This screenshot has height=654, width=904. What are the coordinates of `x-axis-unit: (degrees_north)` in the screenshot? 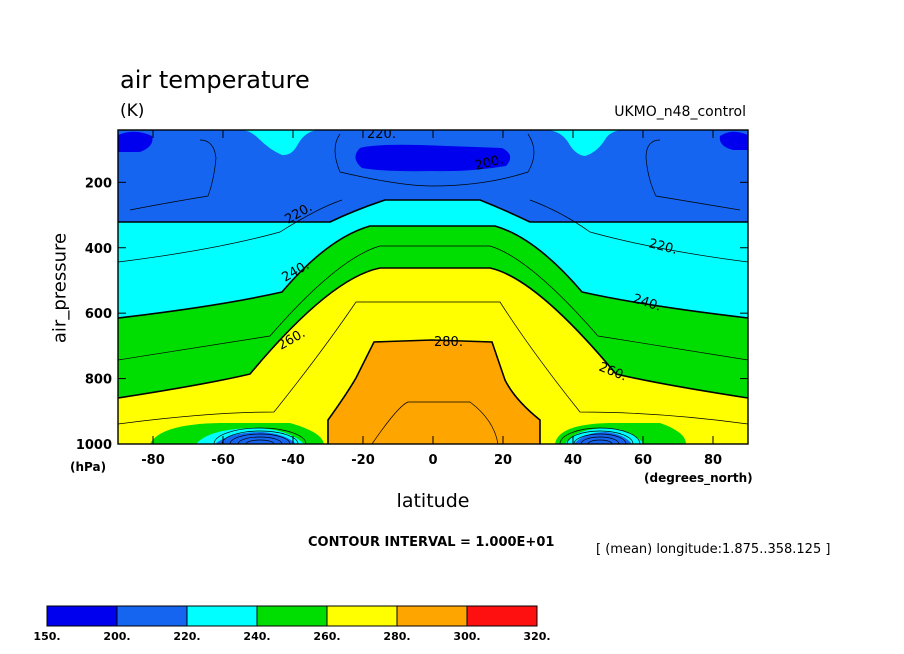 It's located at (698, 478).